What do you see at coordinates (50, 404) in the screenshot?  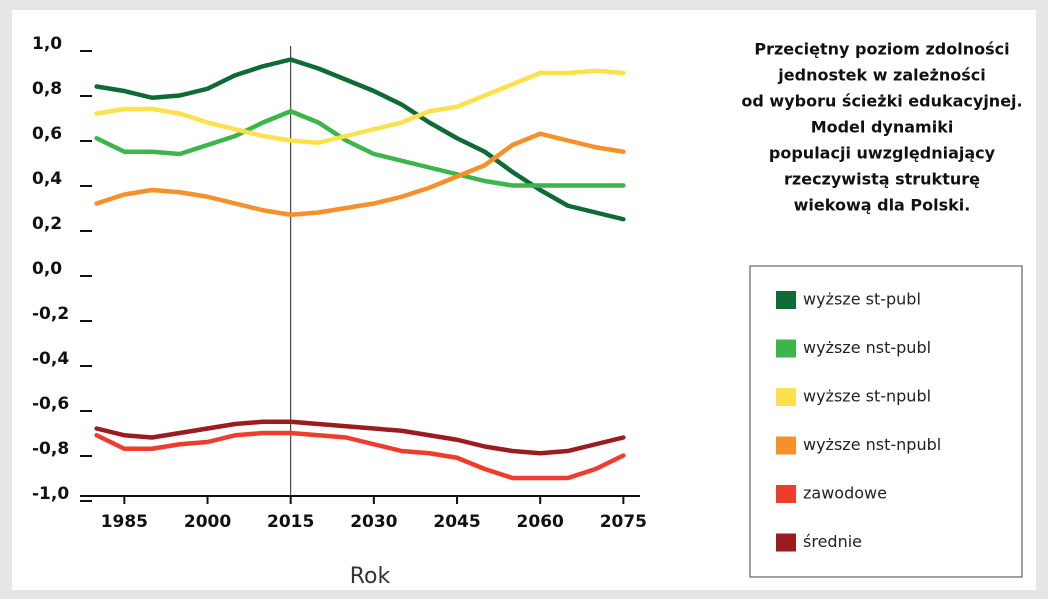 I see `y-tick-label: -0,6` at bounding box center [50, 404].